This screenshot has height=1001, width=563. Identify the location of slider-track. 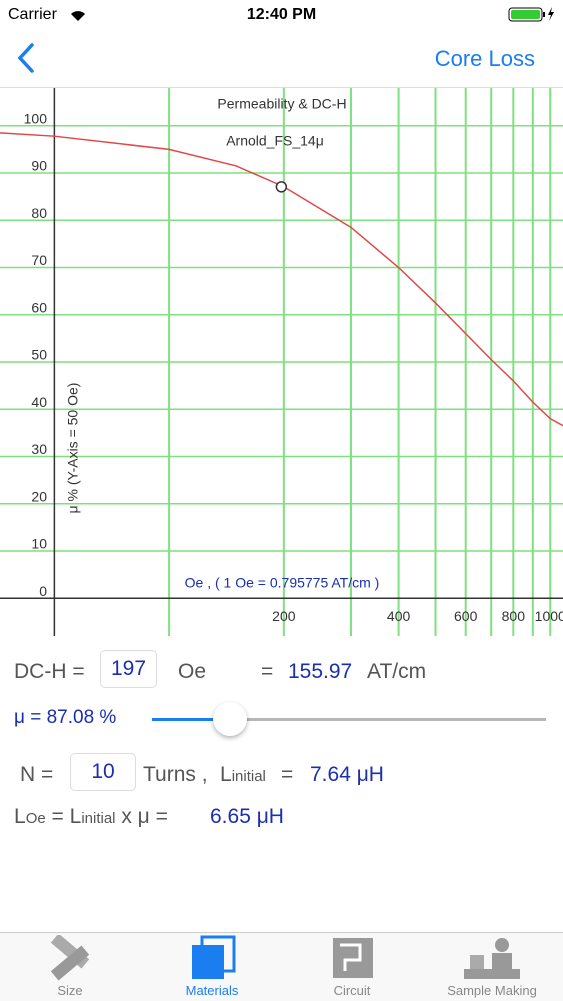
(349, 719).